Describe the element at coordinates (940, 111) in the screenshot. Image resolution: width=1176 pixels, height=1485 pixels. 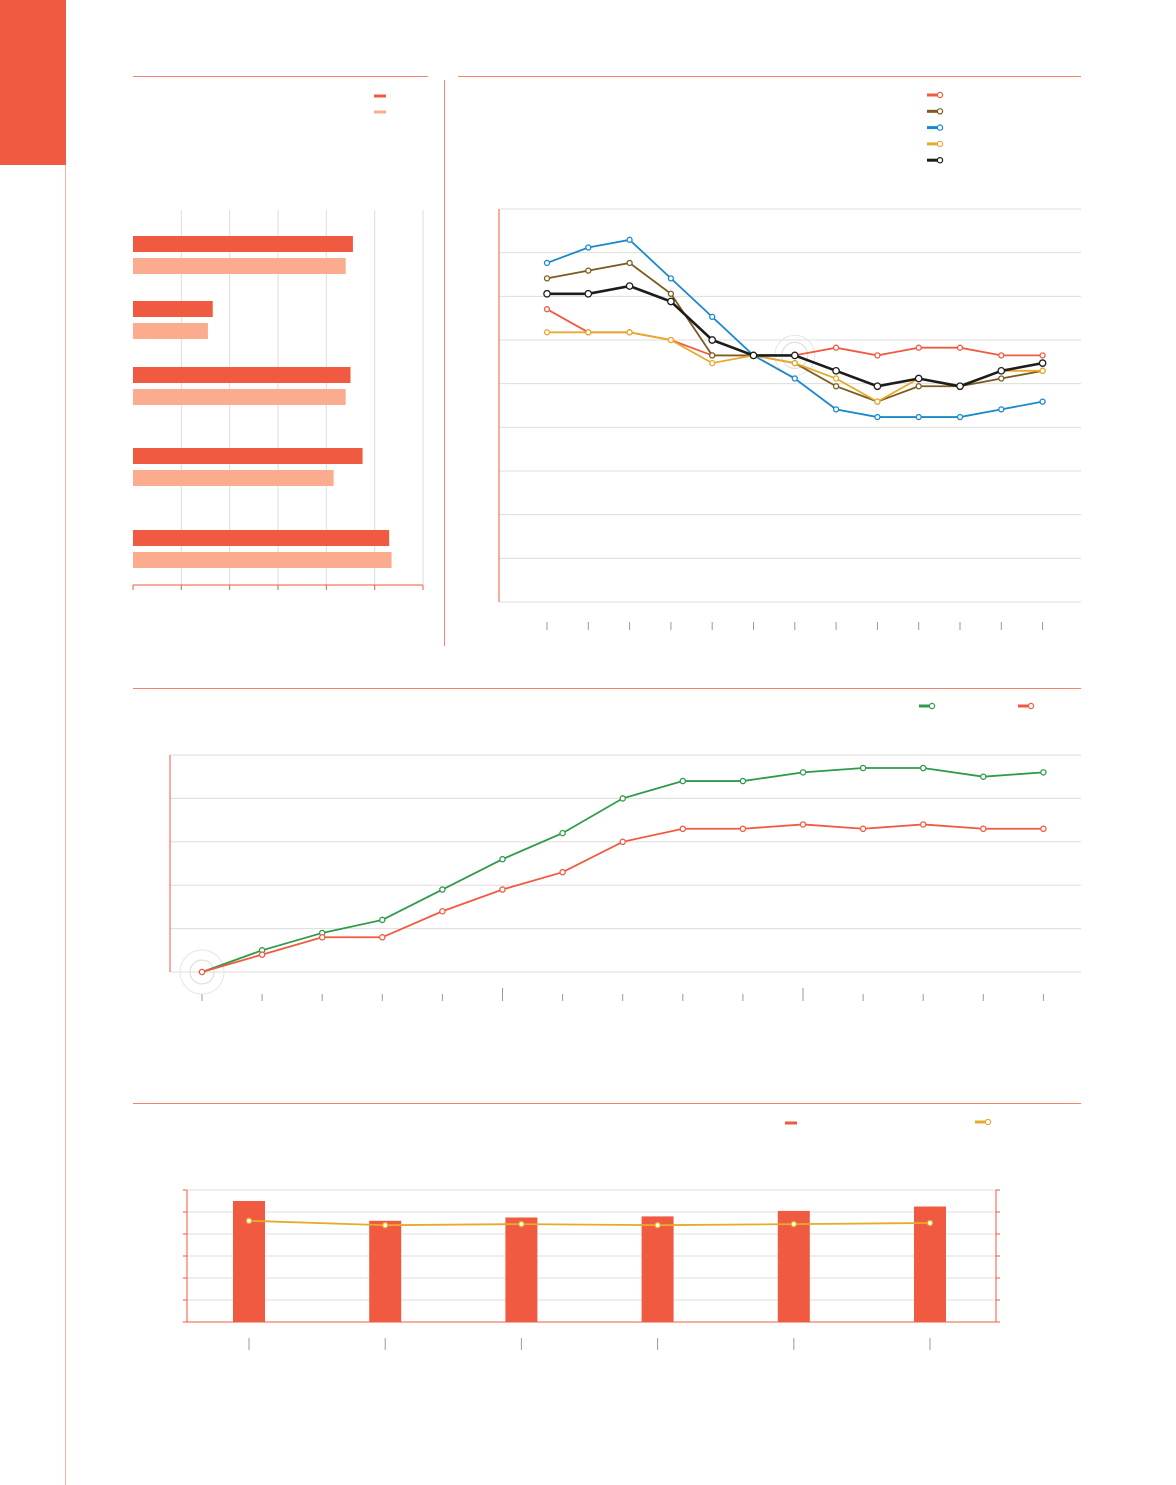
I see `chart2-legend-series-2-marker` at that location.